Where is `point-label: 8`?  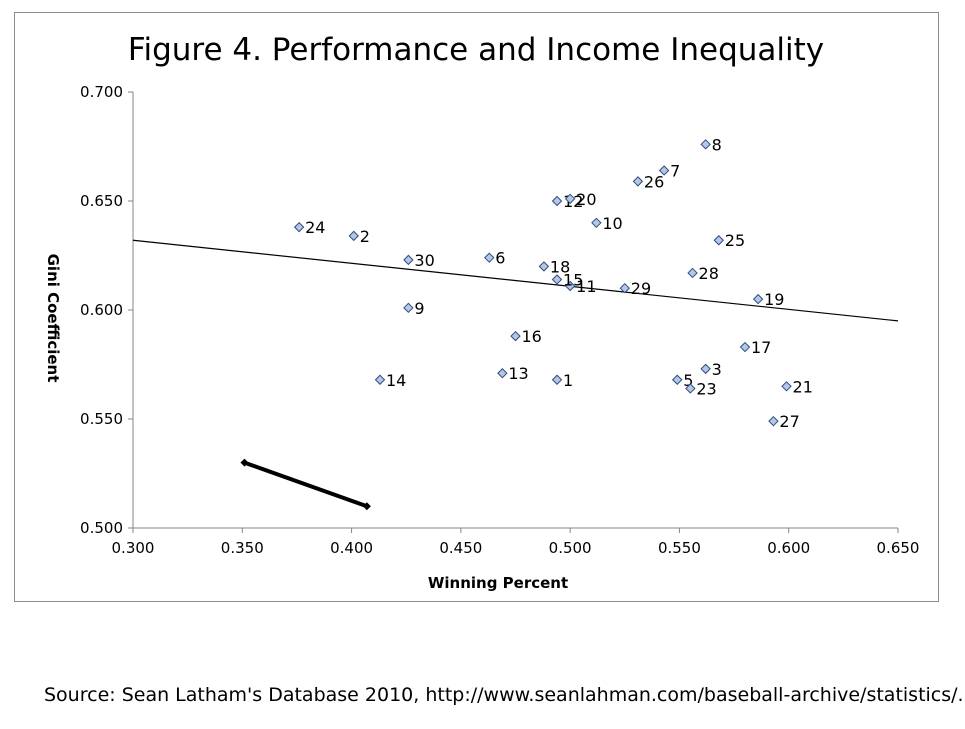 point-label: 8 is located at coordinates (717, 144).